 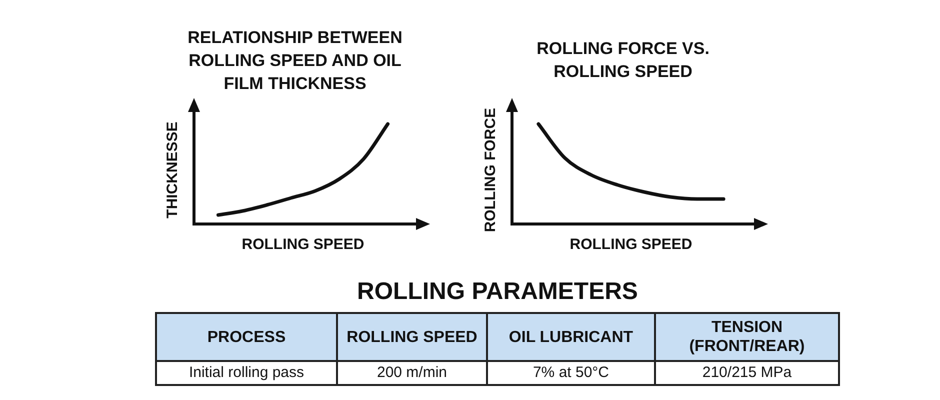 What do you see at coordinates (173, 170) in the screenshot?
I see `y-axis-title: THICKNESSE` at bounding box center [173, 170].